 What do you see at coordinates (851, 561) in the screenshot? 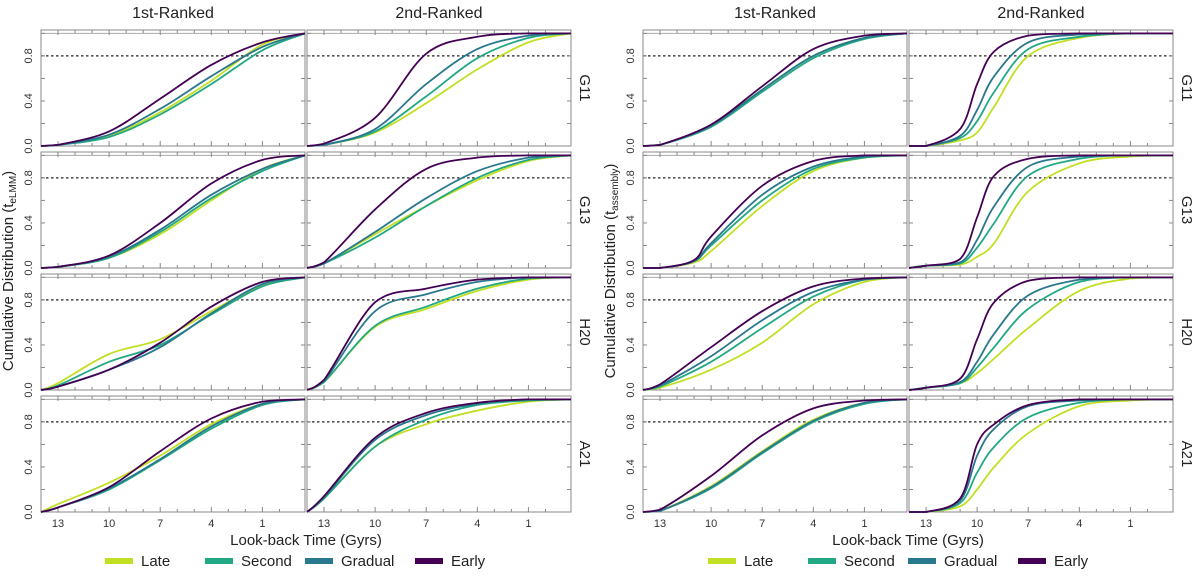
I see `legend-item-second: Second` at bounding box center [851, 561].